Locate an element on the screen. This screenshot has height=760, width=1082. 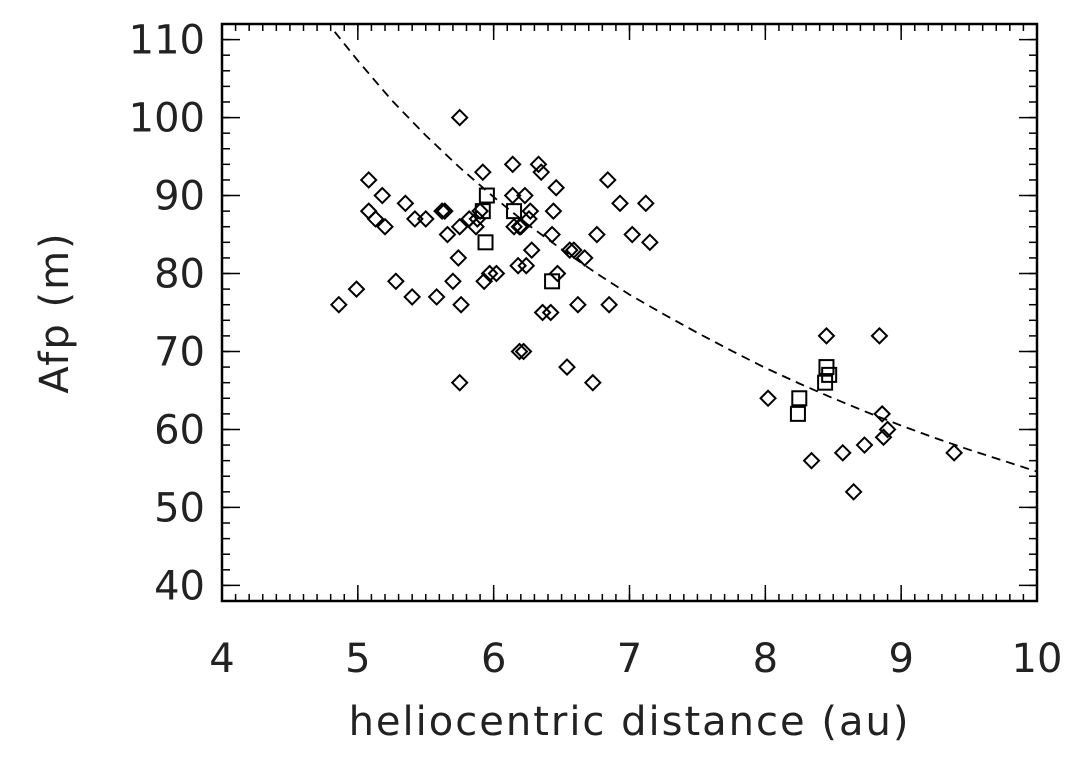
y-tick-label: 40 is located at coordinates (179, 586).